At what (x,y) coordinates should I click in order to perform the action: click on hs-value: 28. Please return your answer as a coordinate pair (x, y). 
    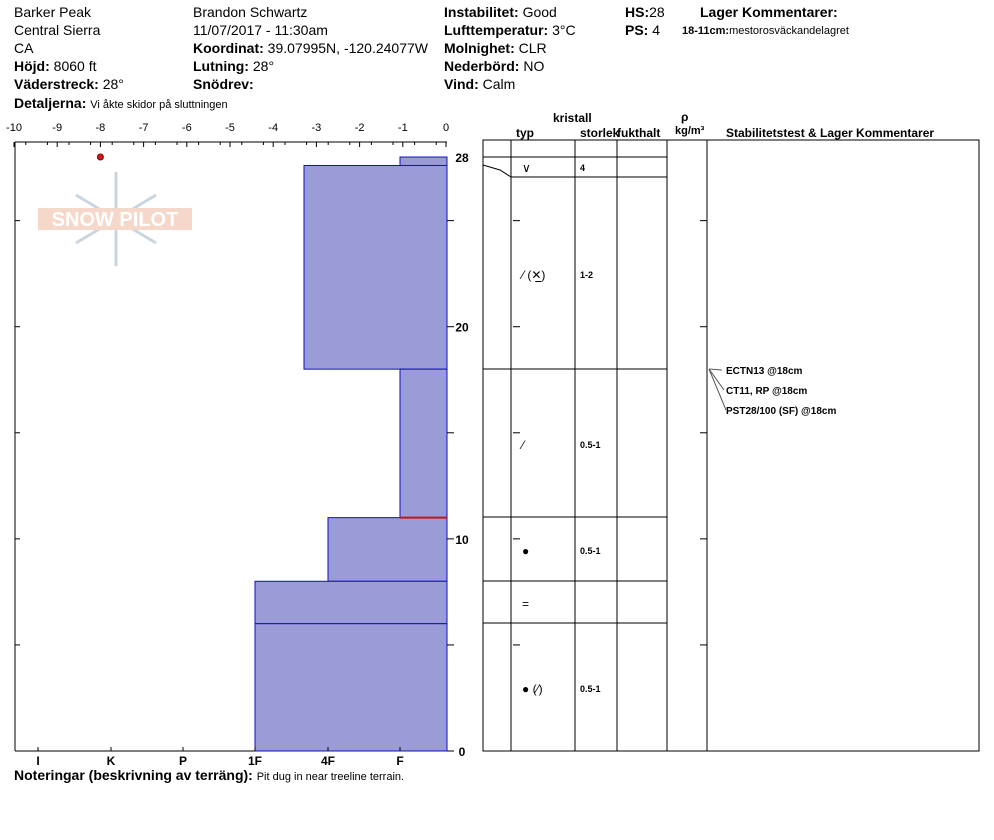
    Looking at the image, I should click on (657, 12).